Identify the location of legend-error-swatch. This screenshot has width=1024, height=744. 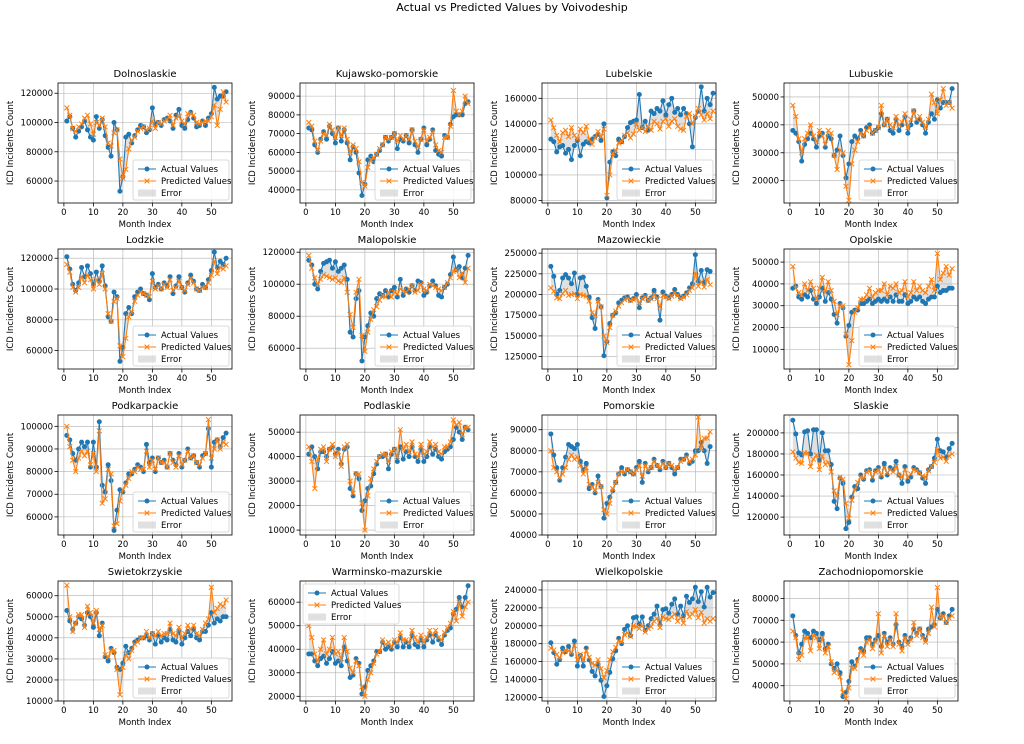
(389, 193).